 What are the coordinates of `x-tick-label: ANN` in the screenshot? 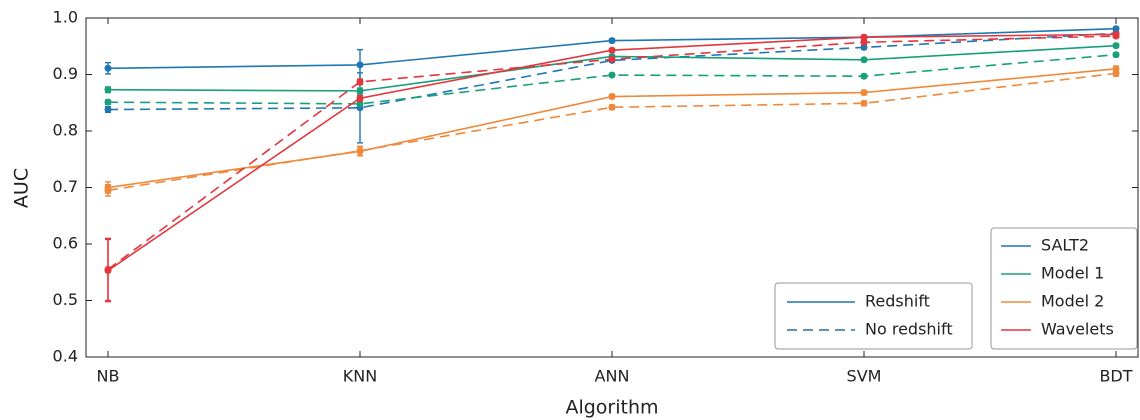 It's located at (612, 376).